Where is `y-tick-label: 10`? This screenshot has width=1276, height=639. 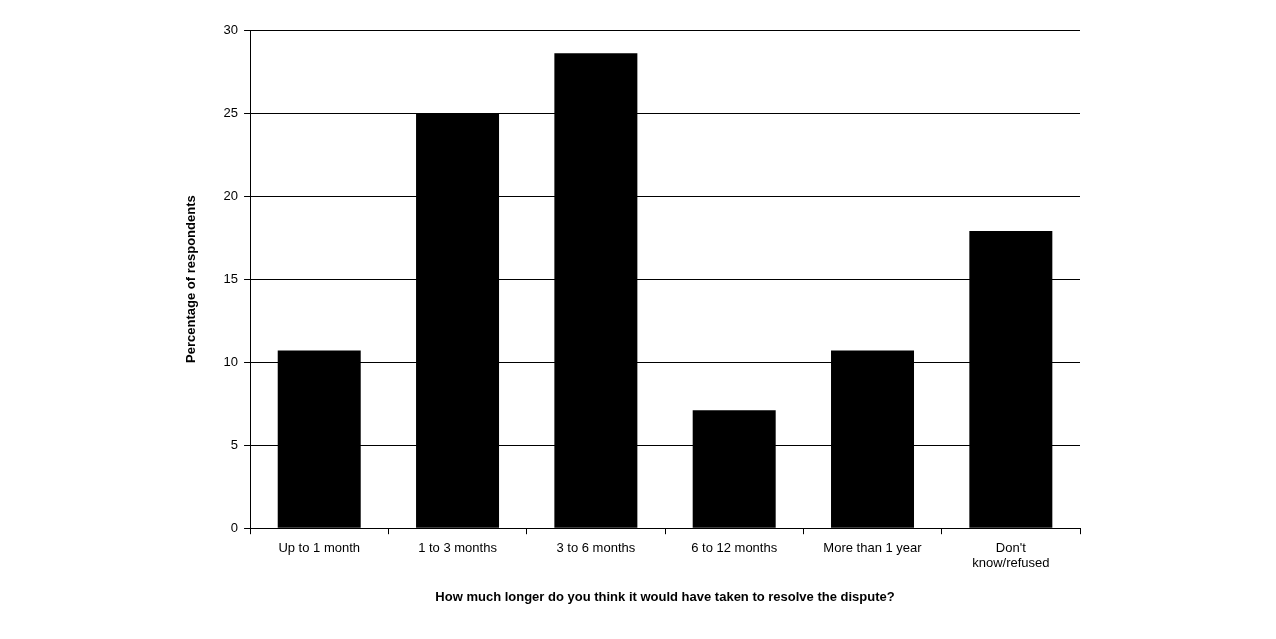 y-tick-label: 10 is located at coordinates (231, 361).